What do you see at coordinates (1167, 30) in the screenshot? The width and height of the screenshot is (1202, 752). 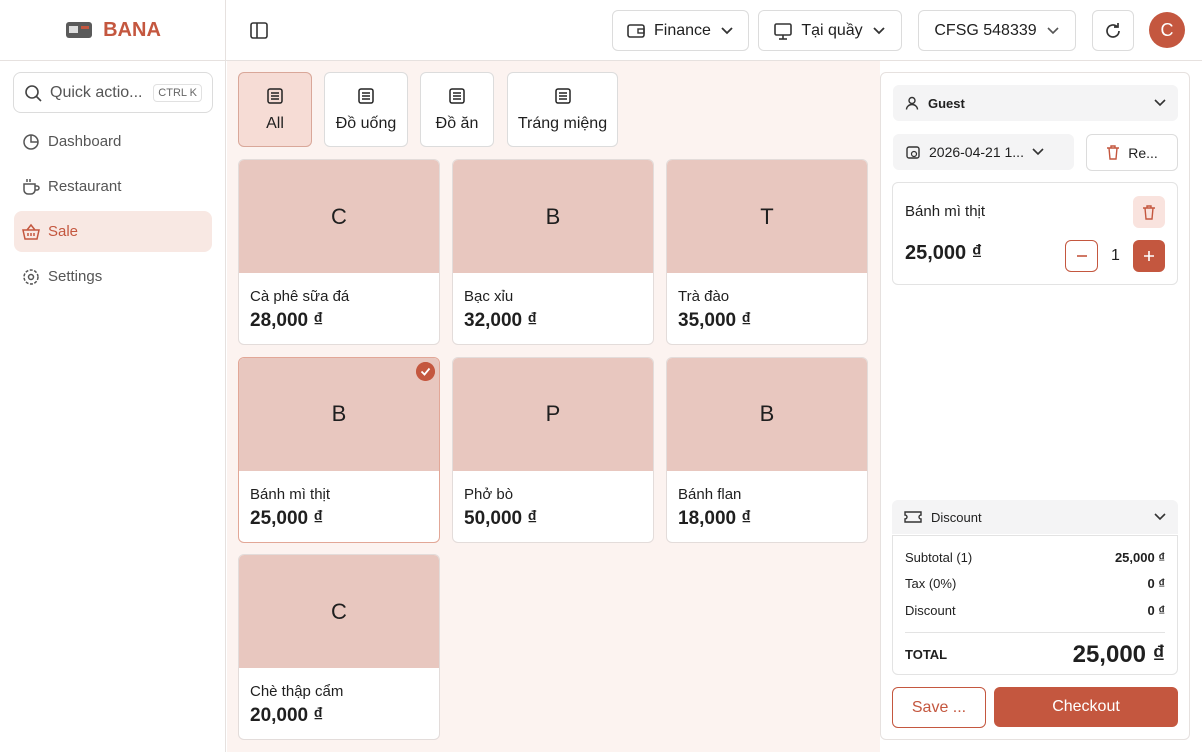 I see `avatar: C` at bounding box center [1167, 30].